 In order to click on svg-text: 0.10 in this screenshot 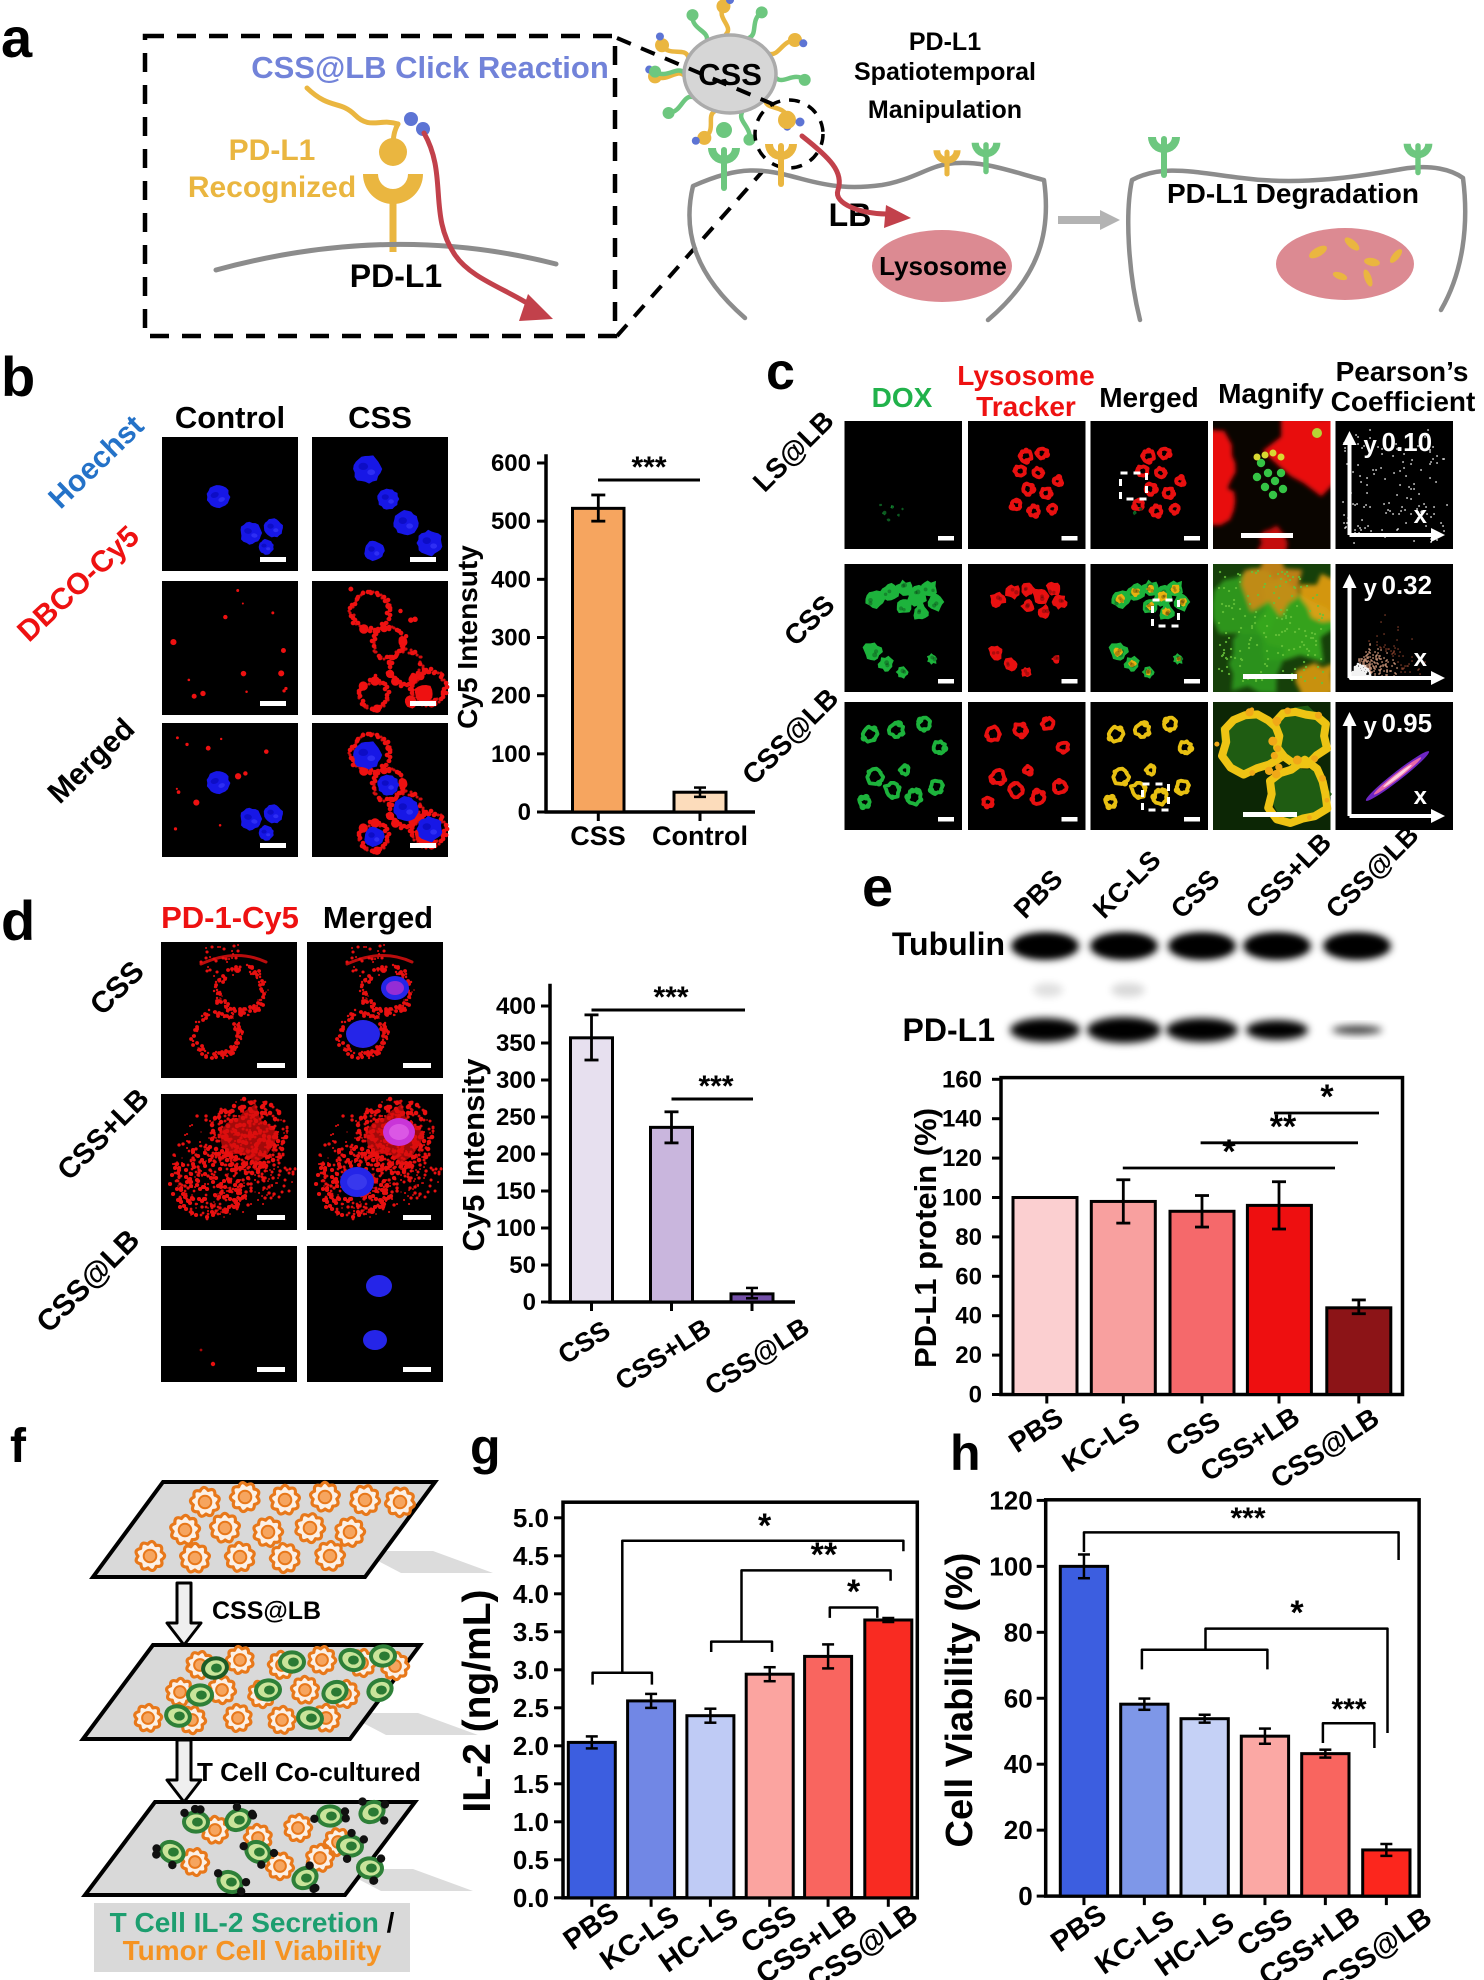, I will do `click(1407, 442)`.